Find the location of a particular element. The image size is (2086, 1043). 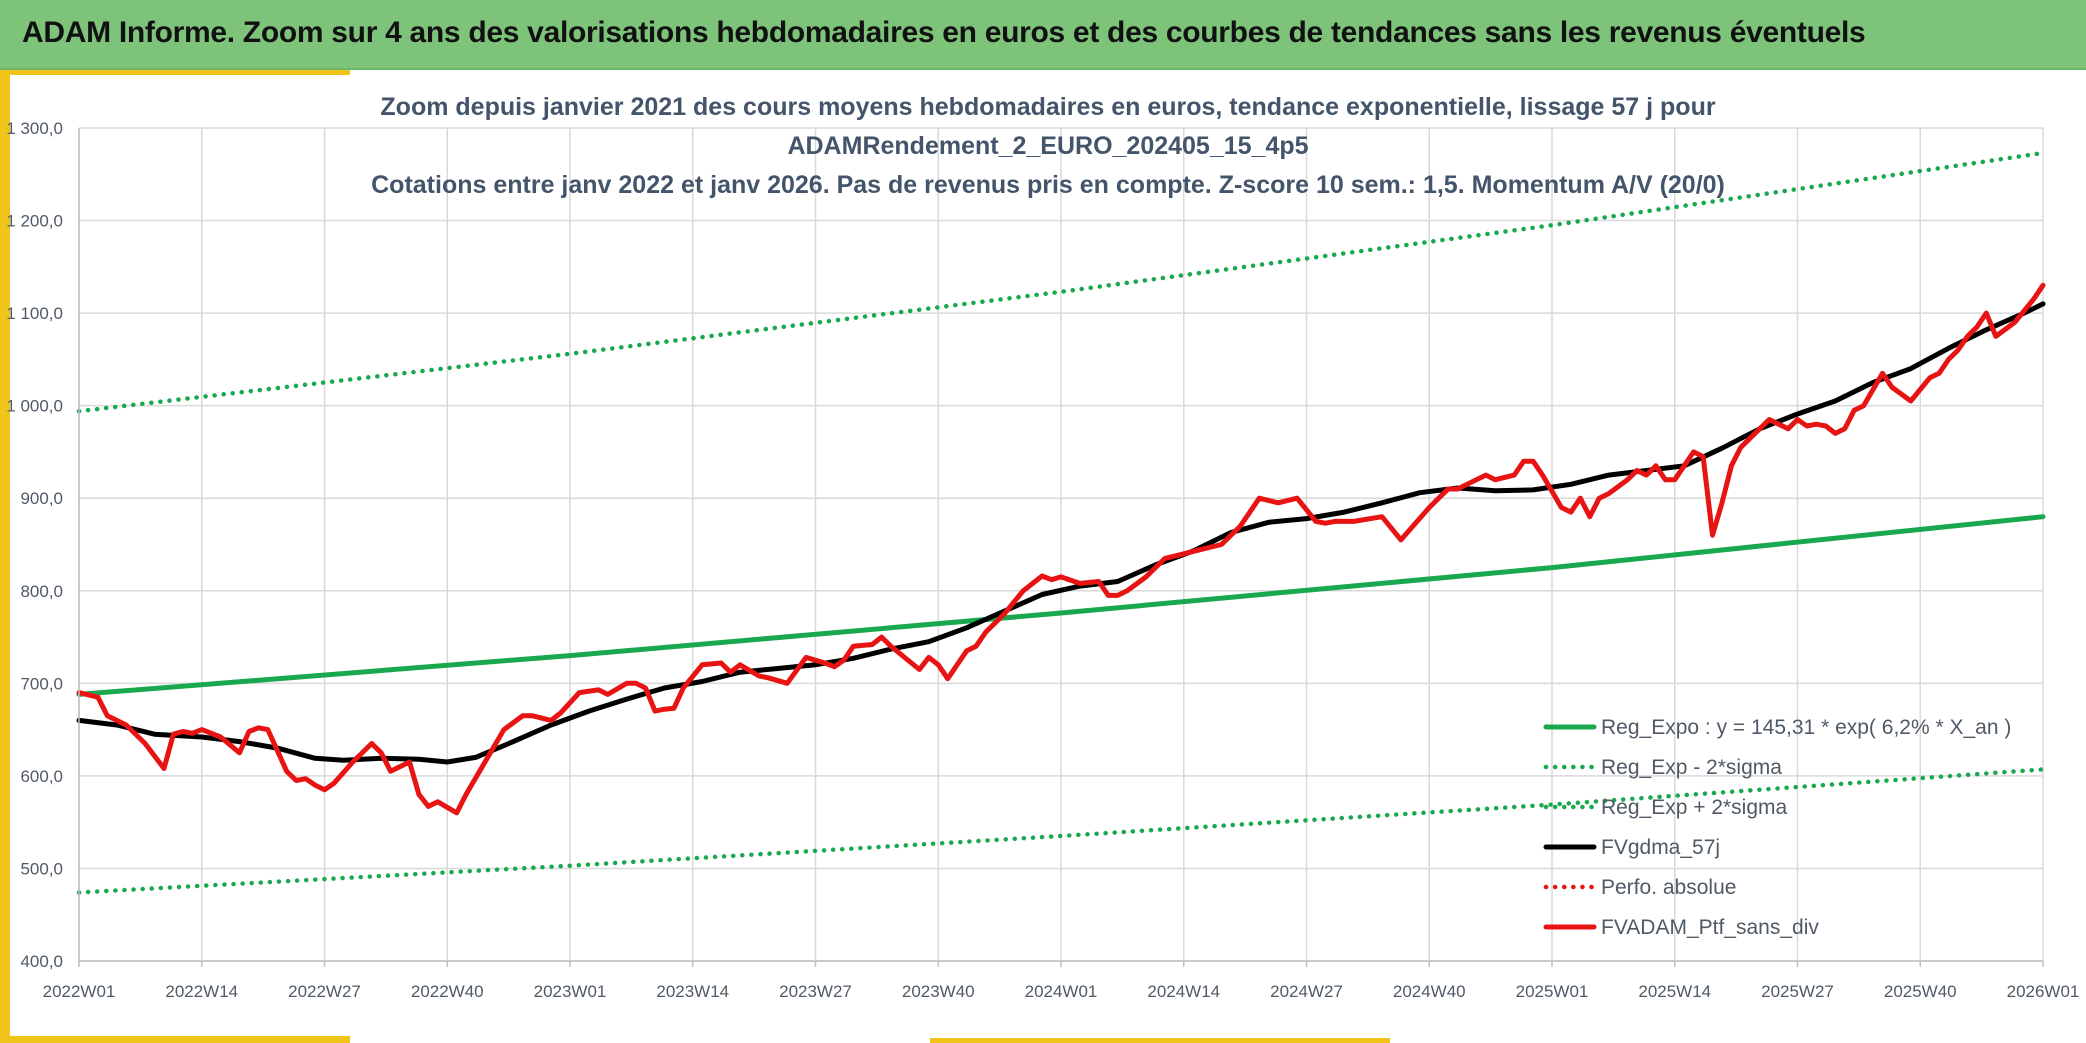

x-tick-label: 2024W40 is located at coordinates (1429, 991).